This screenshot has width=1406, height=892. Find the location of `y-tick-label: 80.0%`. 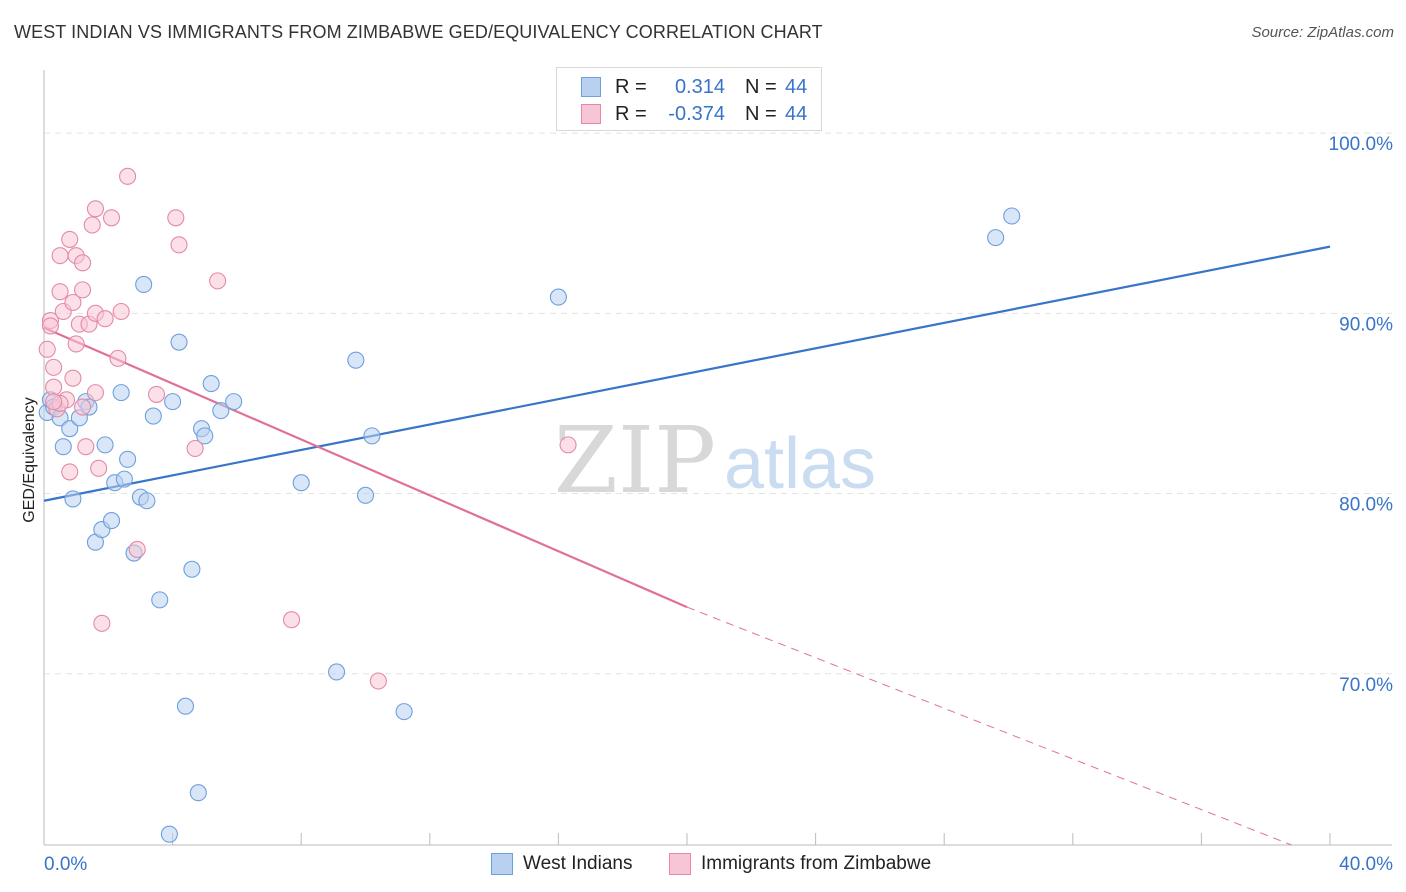

y-tick-label: 80.0% is located at coordinates (1366, 505).